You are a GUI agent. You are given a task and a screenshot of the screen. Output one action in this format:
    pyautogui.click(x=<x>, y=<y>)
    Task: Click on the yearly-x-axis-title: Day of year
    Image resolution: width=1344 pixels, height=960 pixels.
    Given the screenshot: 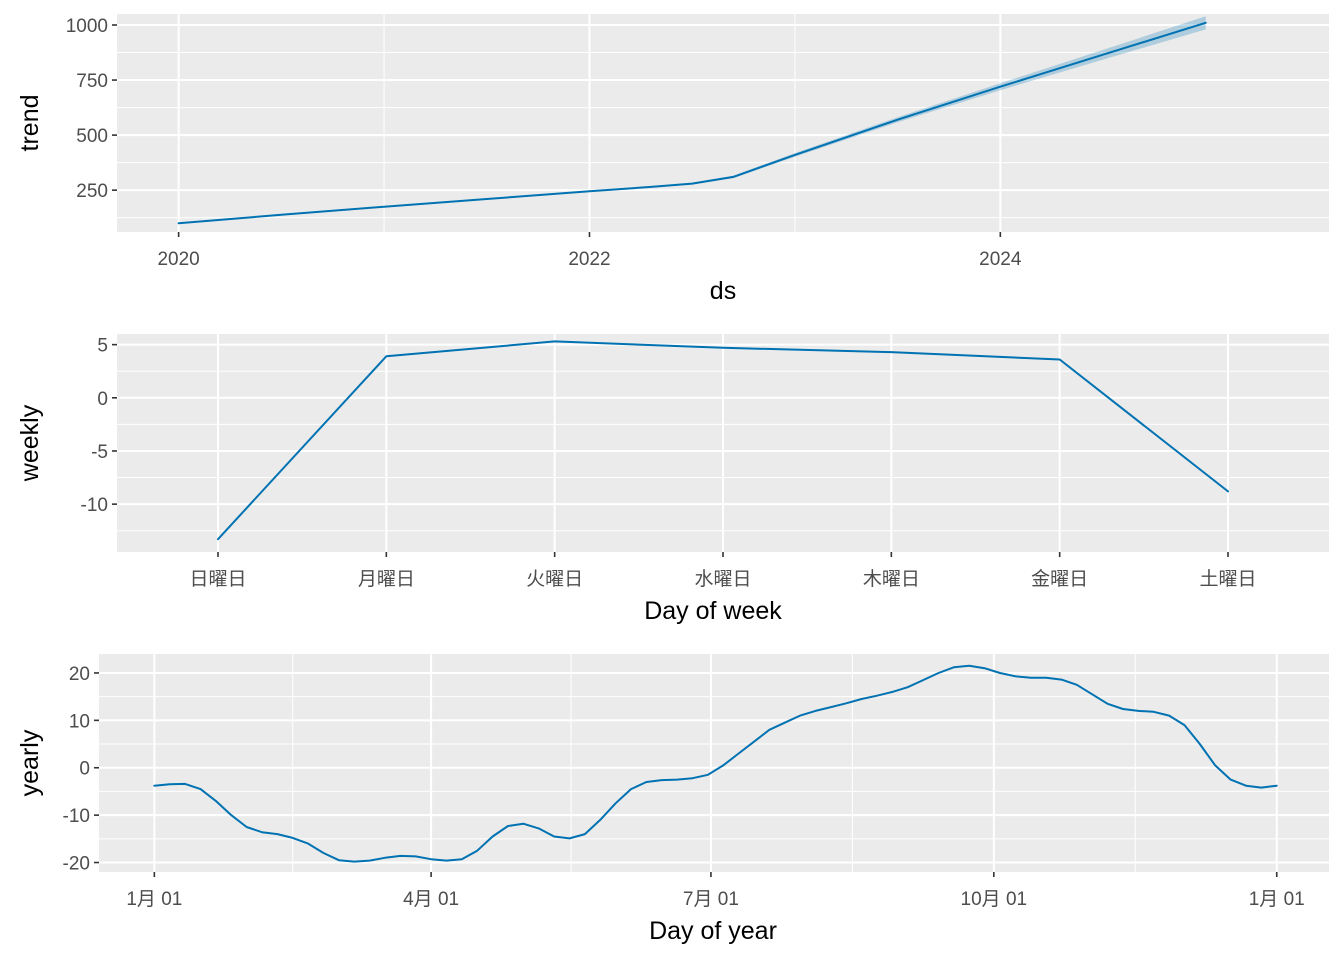 What is the action you would take?
    pyautogui.click(x=713, y=931)
    